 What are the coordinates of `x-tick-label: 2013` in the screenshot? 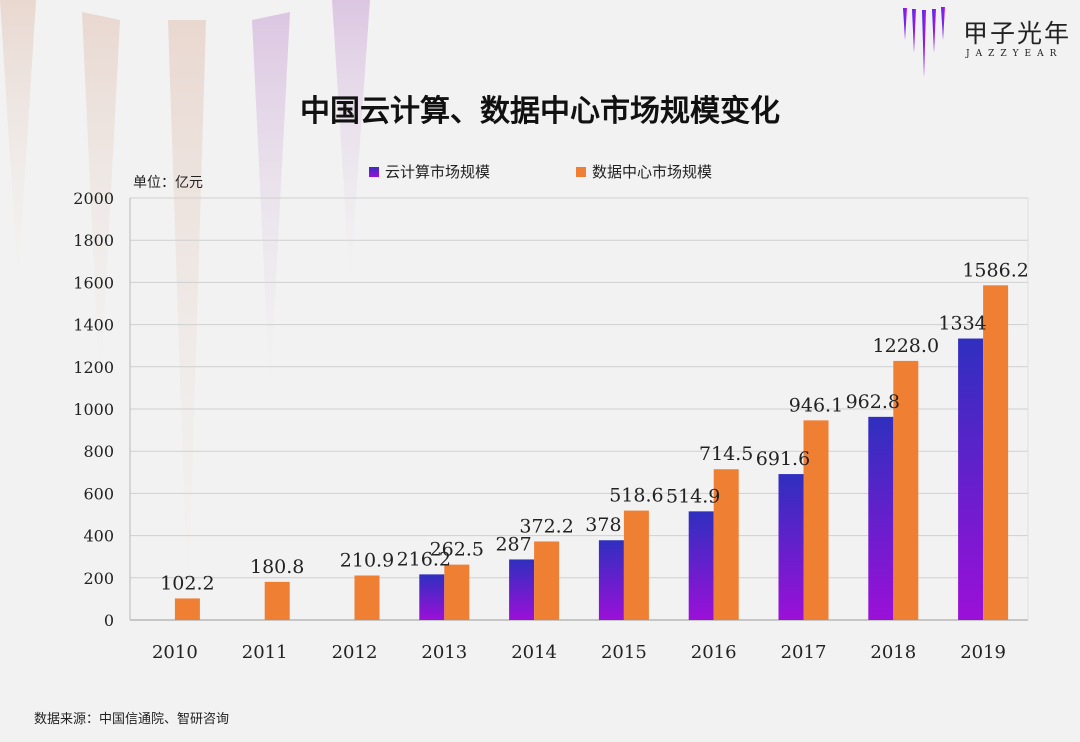 It's located at (444, 652).